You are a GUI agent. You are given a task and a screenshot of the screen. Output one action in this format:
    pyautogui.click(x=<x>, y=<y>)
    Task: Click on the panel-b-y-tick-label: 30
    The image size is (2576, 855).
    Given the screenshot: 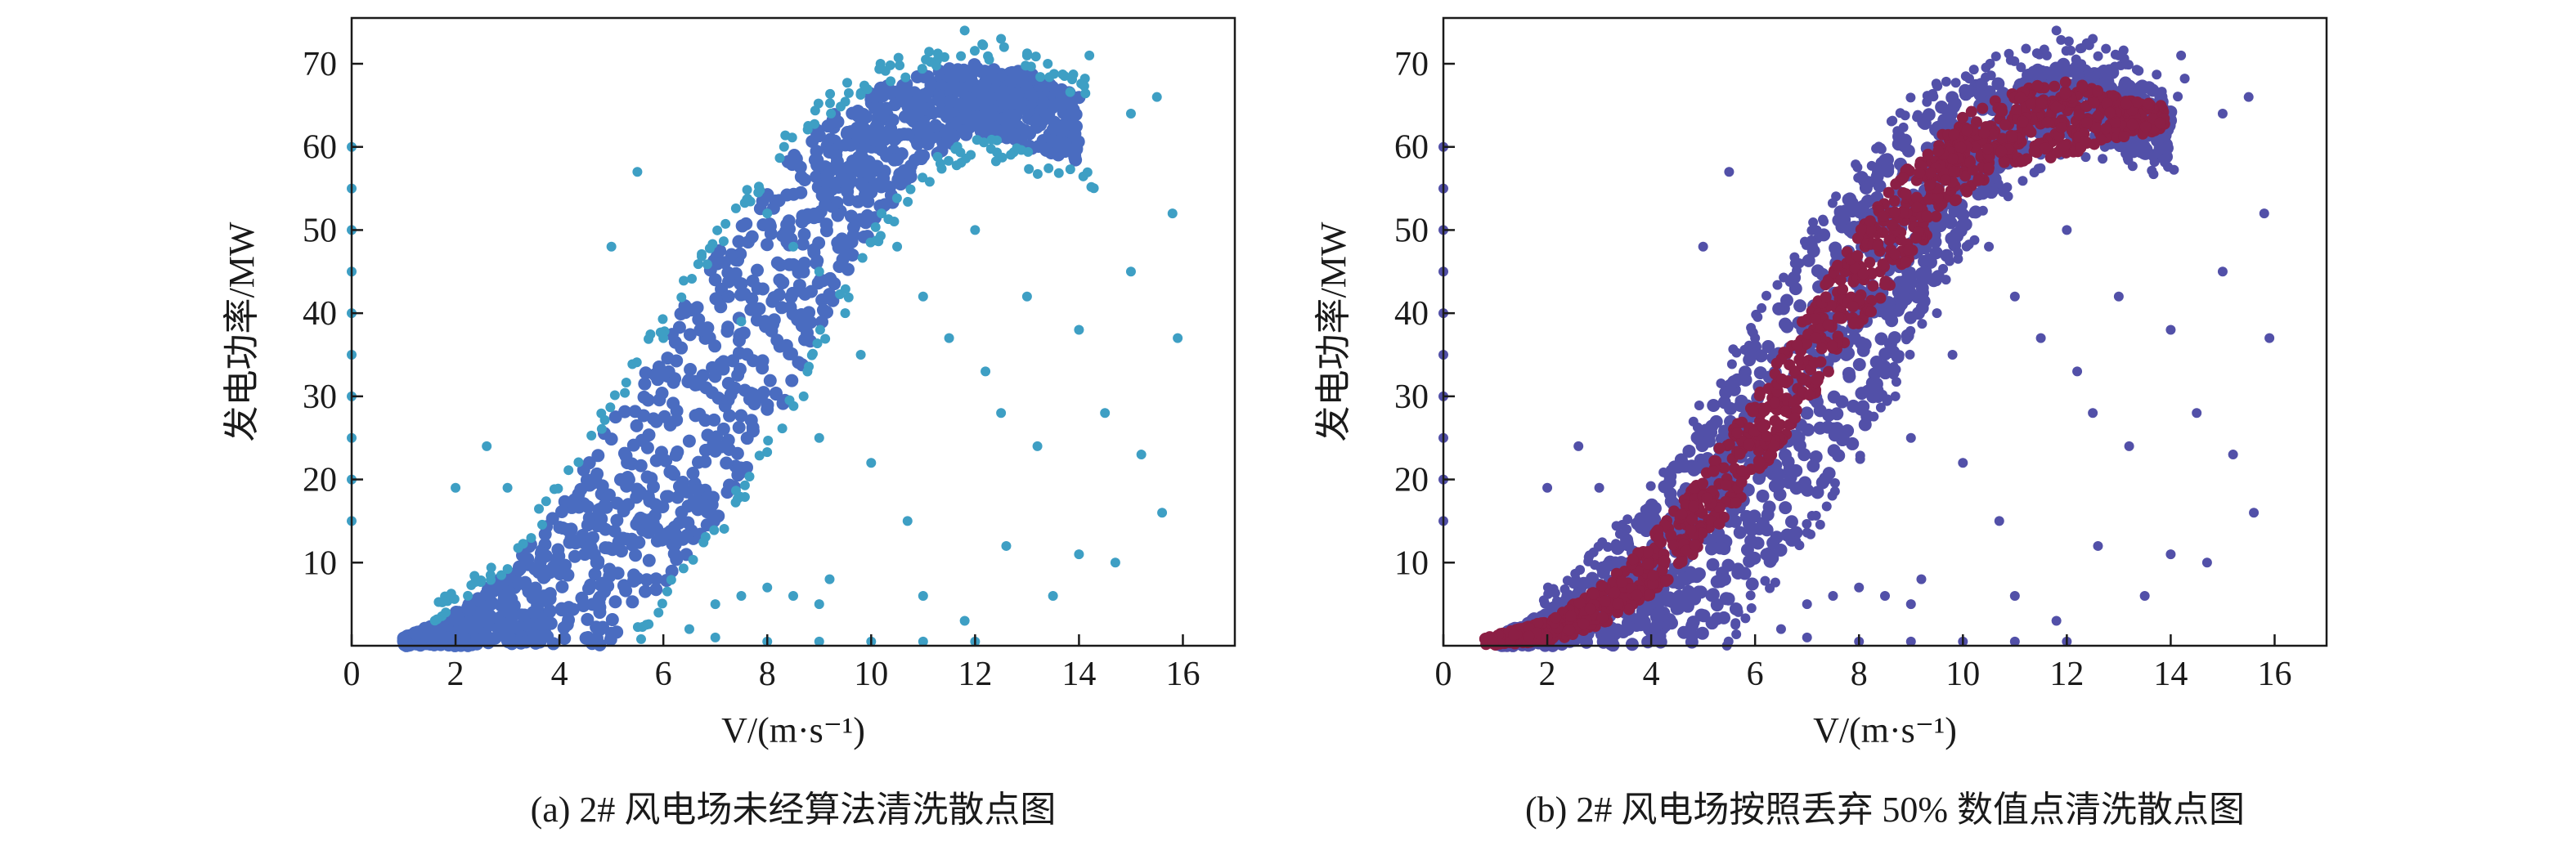 What is the action you would take?
    pyautogui.click(x=1412, y=397)
    